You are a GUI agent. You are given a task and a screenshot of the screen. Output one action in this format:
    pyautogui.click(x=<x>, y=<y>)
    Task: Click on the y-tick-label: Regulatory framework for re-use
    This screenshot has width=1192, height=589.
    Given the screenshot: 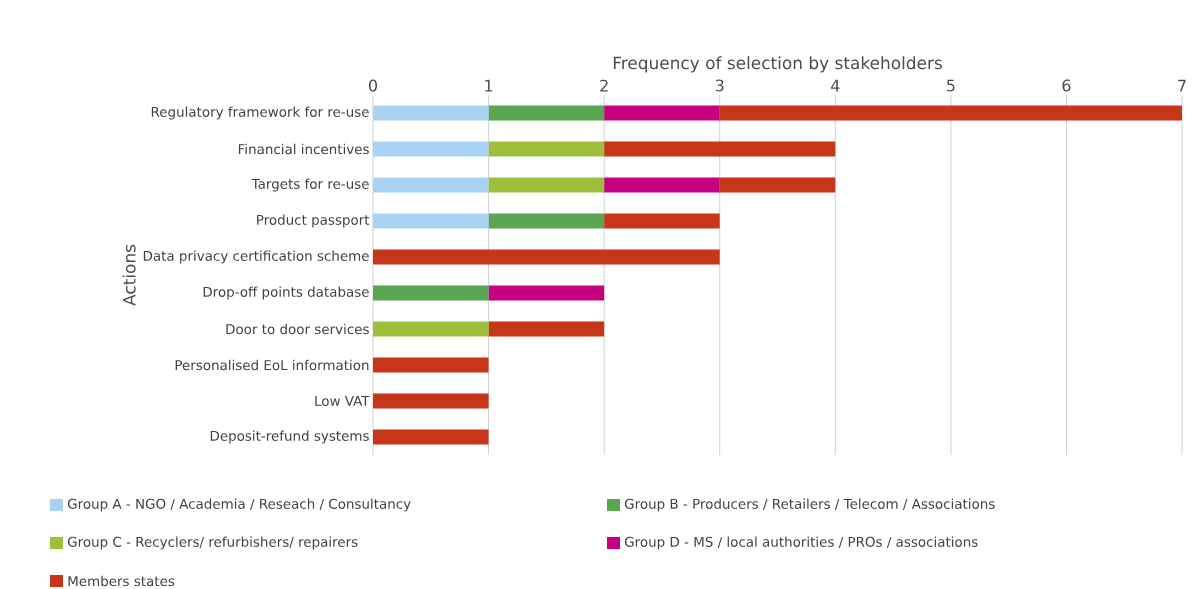 What is the action you would take?
    pyautogui.click(x=260, y=113)
    